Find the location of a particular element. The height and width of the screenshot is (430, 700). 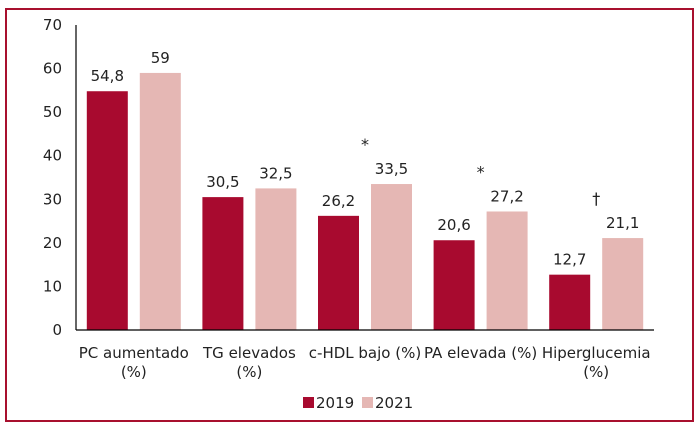

y-tick-label: 30 is located at coordinates (52, 199).